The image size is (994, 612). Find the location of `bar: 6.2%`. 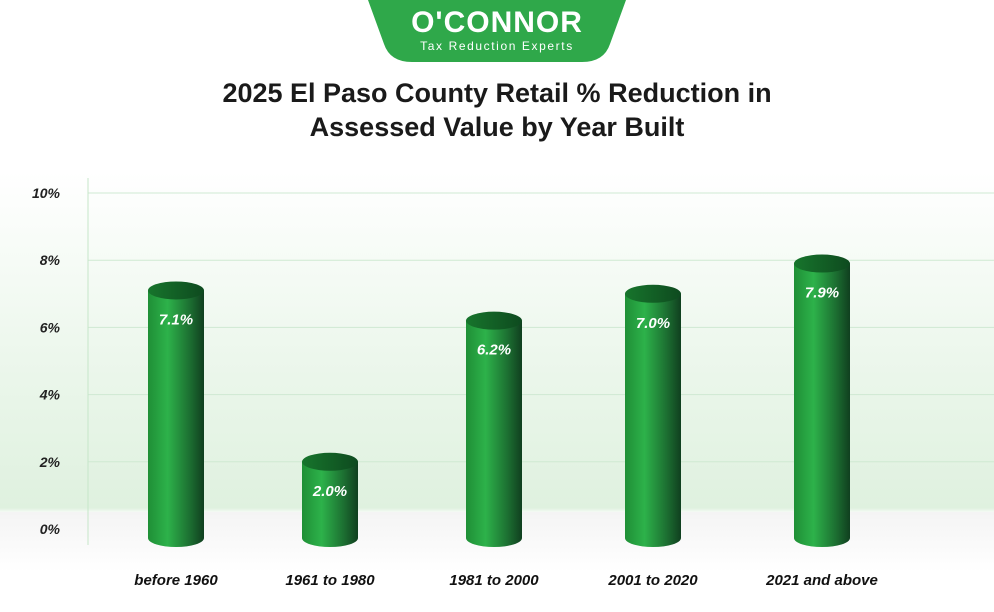

bar: 6.2% is located at coordinates (494, 429).